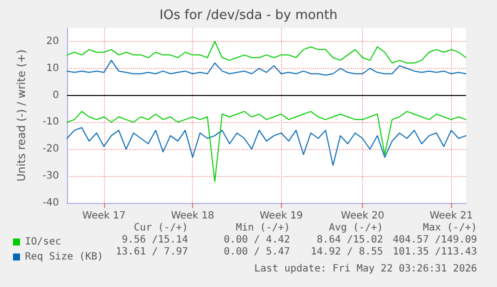 The image size is (497, 287). I want to click on x-tick-label: Week 18, so click(192, 216).